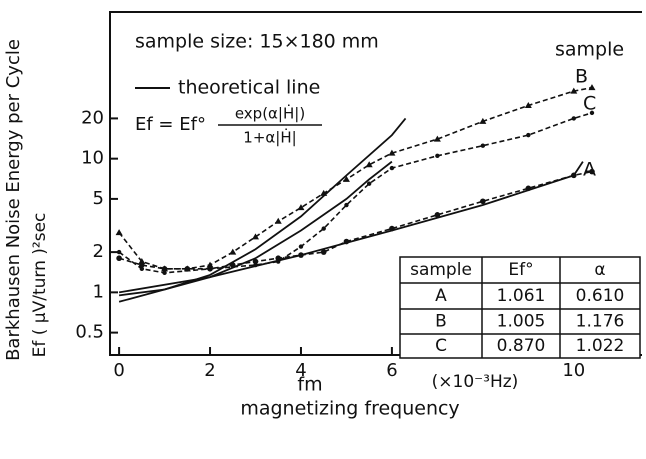  Describe the element at coordinates (98, 291) in the screenshot. I see `y-tick-label: 1` at that location.